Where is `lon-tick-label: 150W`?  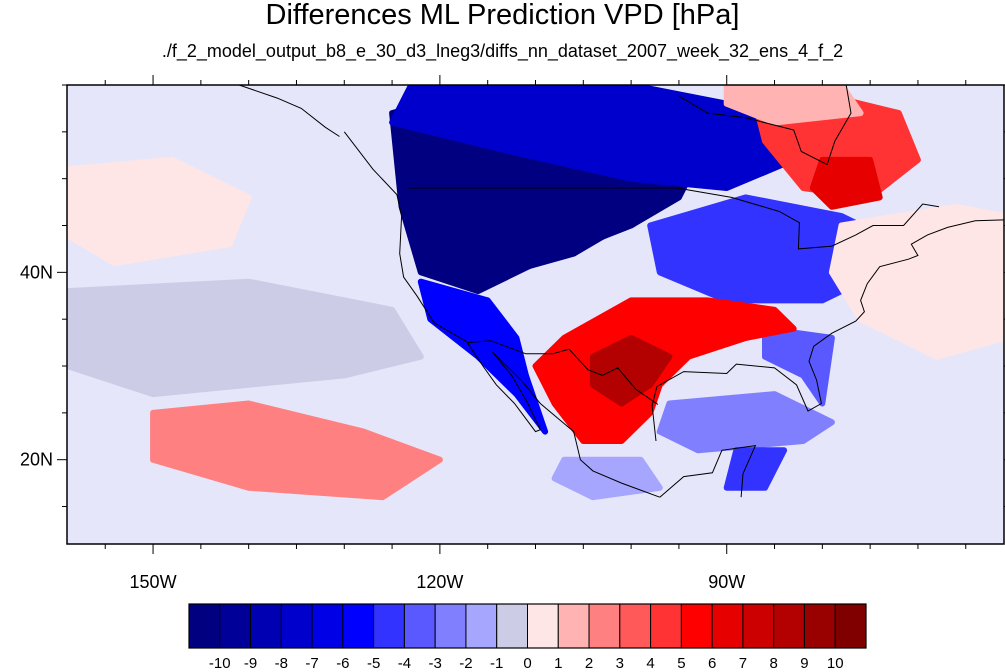 lon-tick-label: 150W is located at coordinates (153, 582).